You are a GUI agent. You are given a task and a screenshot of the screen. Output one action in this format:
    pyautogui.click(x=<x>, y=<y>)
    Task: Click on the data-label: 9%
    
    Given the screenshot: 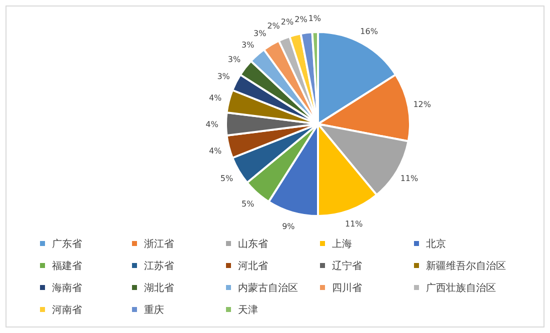 What is the action you would take?
    pyautogui.click(x=289, y=226)
    